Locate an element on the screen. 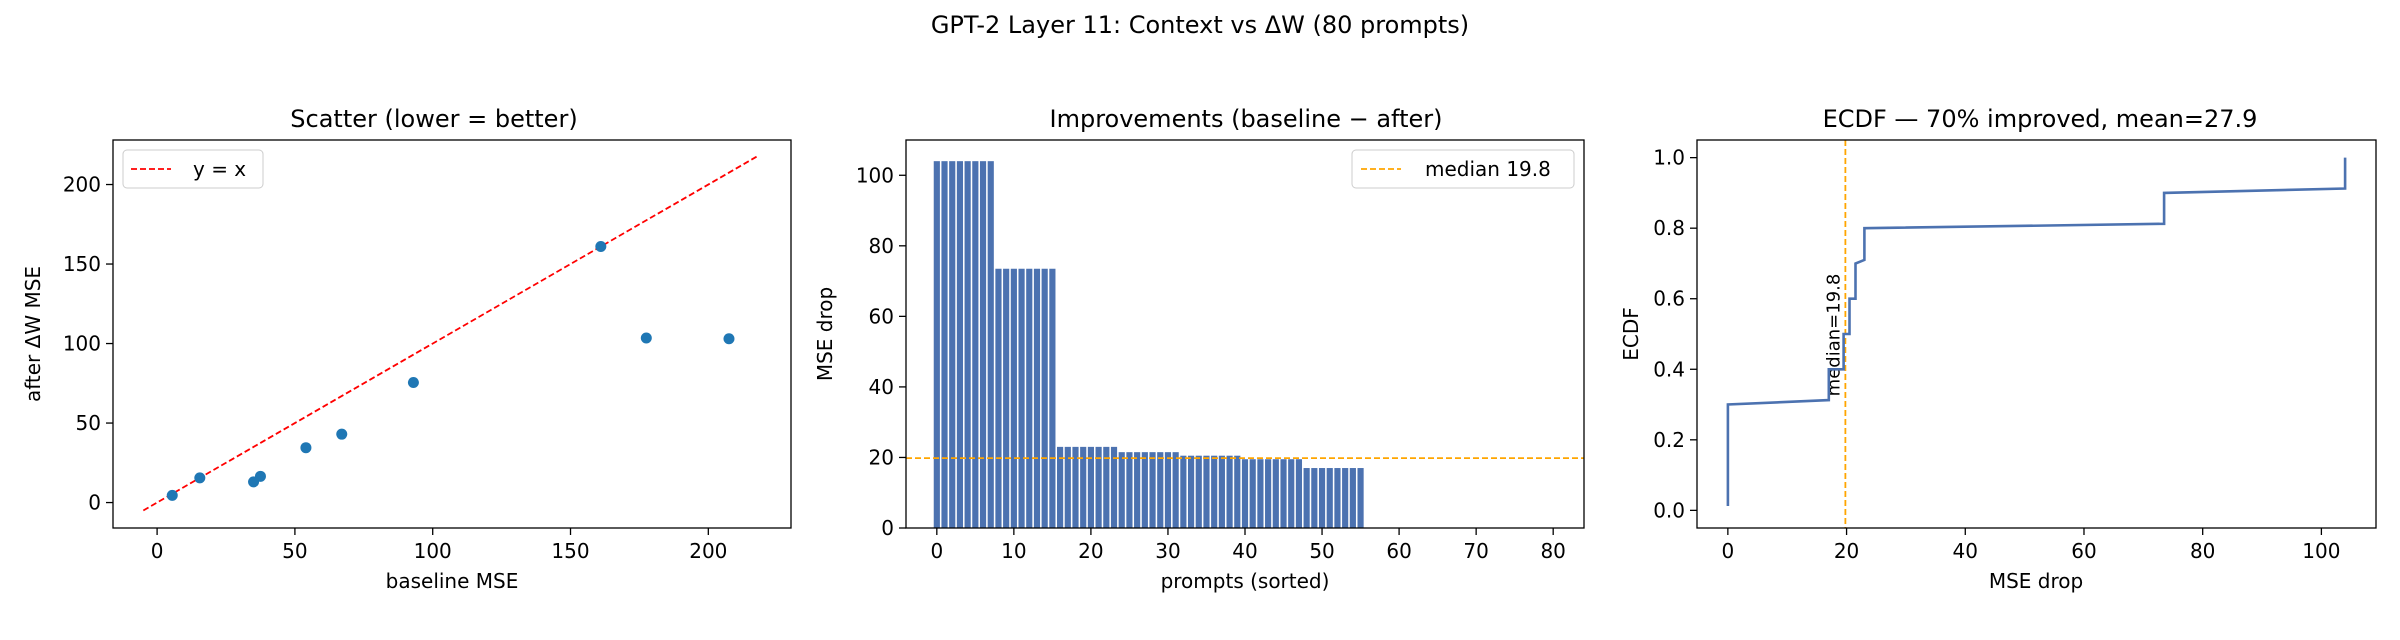 The width and height of the screenshot is (2400, 640). scatter-points is located at coordinates (450, 371).